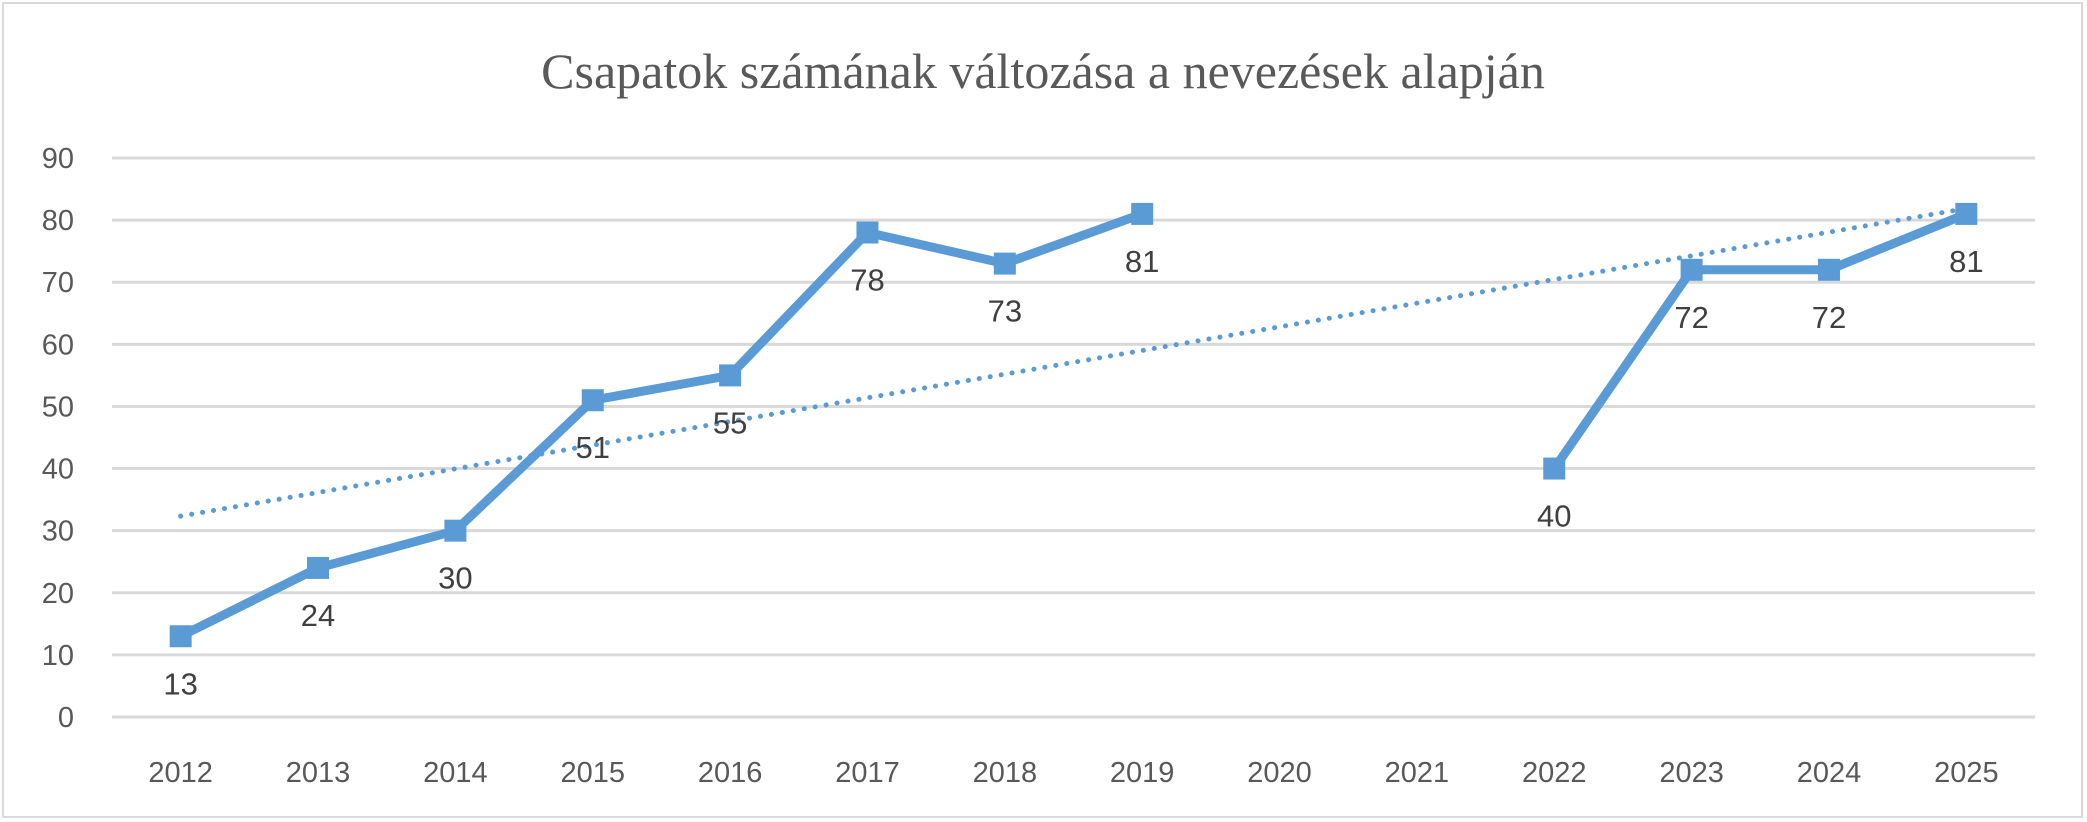 This screenshot has width=2087, height=822. Describe the element at coordinates (730, 773) in the screenshot. I see `x-tick-label: 2016` at that location.